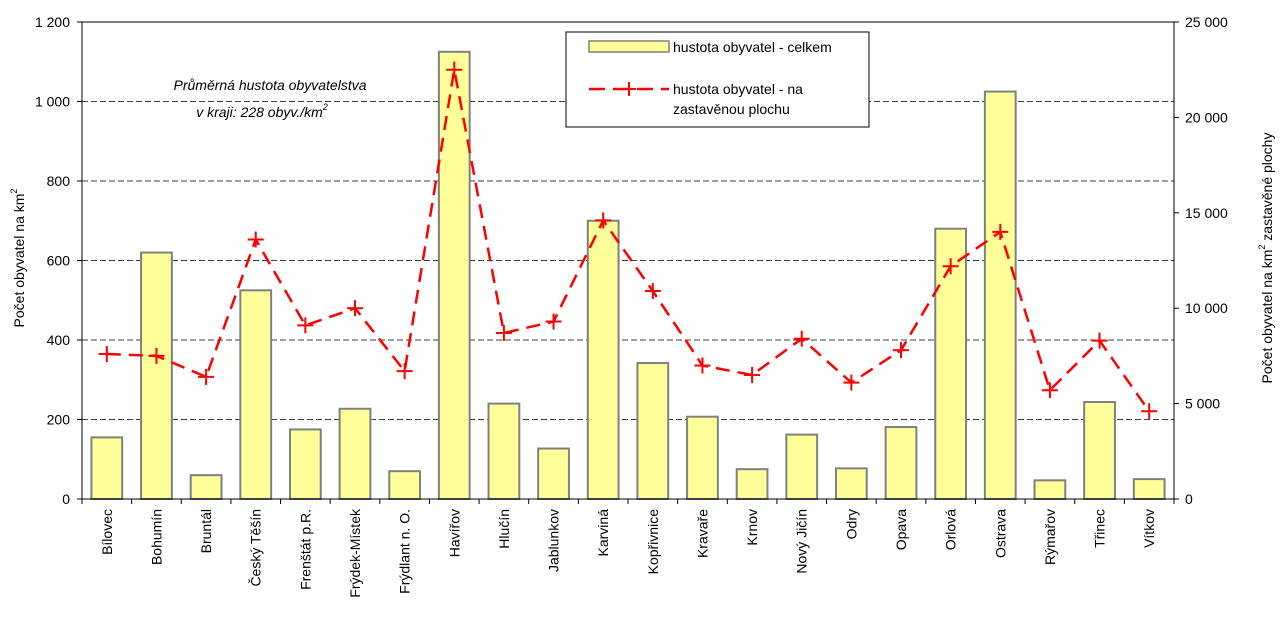 Image resolution: width=1286 pixels, height=622 pixels. I want to click on x-tick-label: Rýmařov, so click(1050, 537).